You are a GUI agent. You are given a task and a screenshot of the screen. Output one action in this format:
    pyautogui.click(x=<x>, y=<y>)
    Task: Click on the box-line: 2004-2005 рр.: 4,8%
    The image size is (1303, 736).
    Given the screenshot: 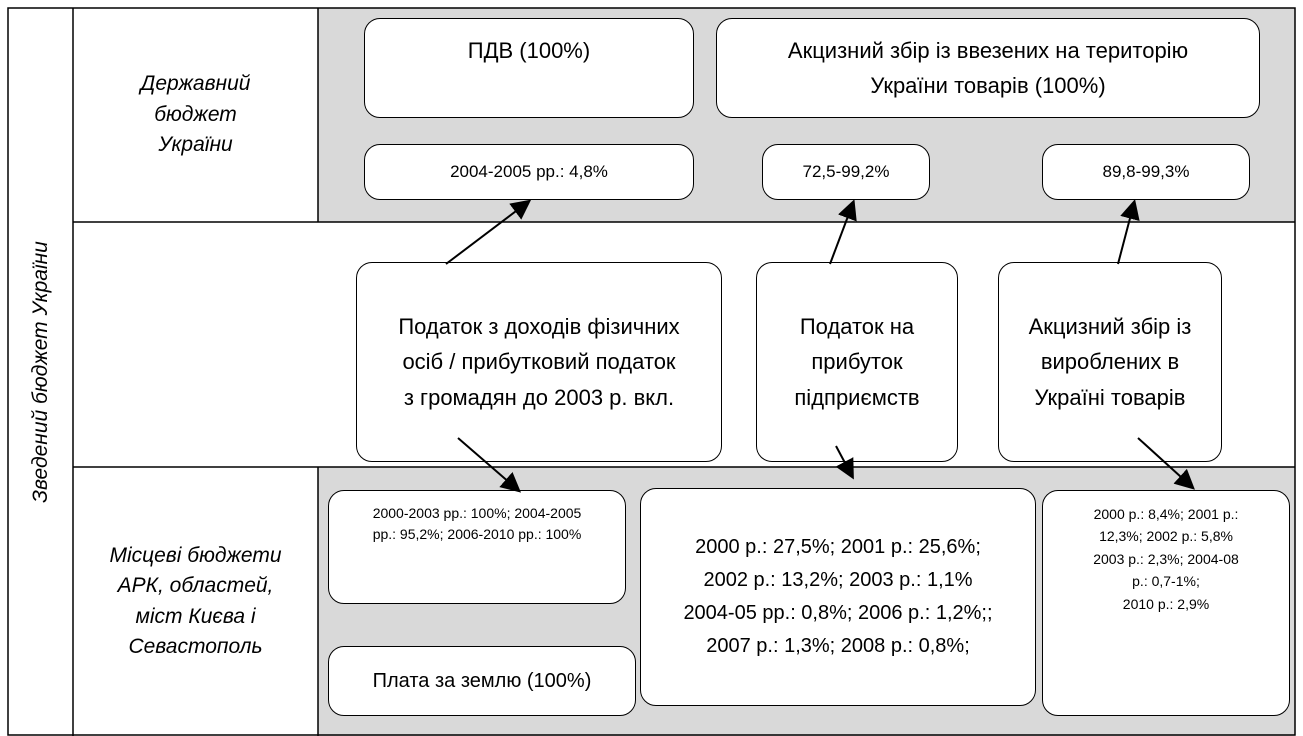 What is the action you would take?
    pyautogui.click(x=529, y=172)
    